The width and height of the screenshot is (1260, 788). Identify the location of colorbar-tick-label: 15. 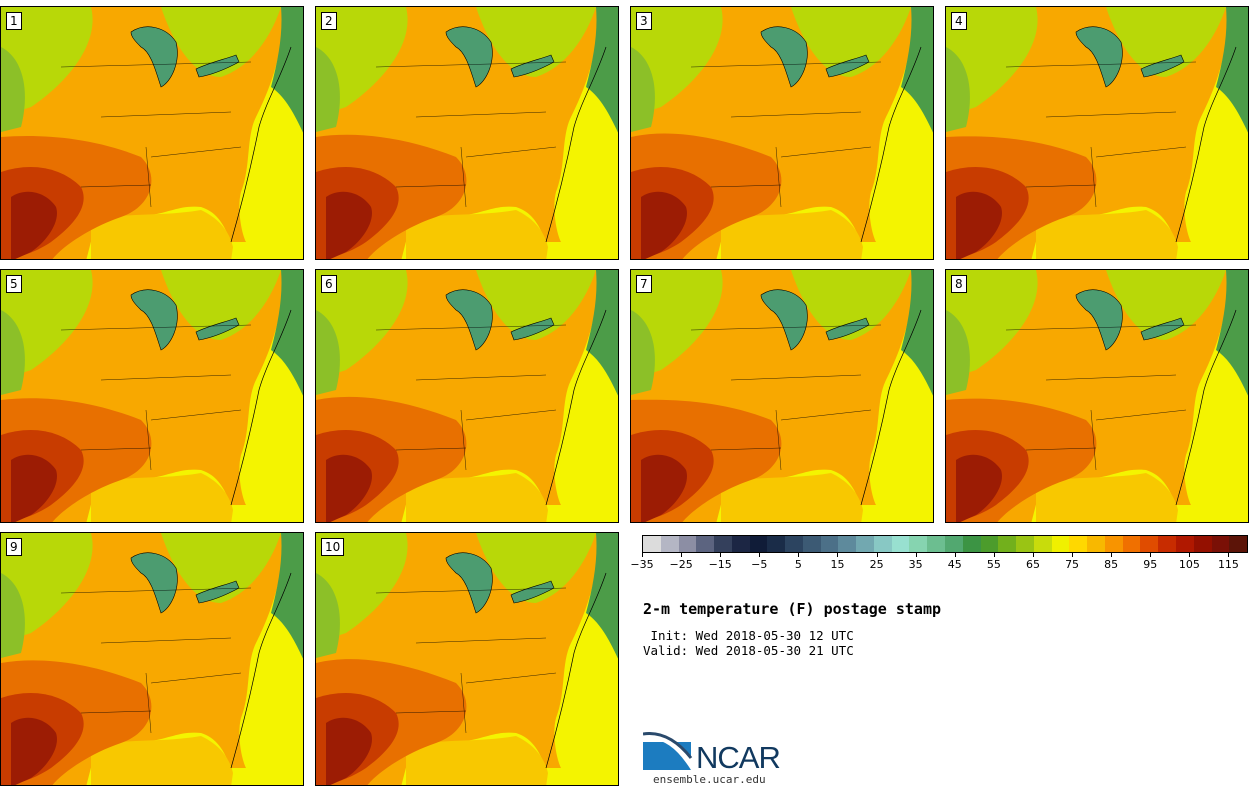
(837, 564).